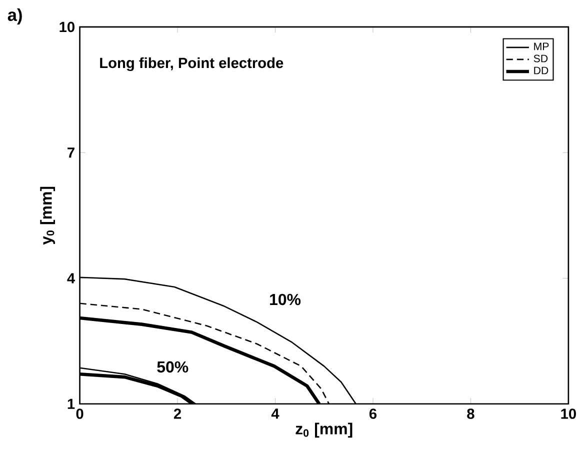 The height and width of the screenshot is (456, 581). Describe the element at coordinates (541, 58) in the screenshot. I see `legend-label: SD` at that location.